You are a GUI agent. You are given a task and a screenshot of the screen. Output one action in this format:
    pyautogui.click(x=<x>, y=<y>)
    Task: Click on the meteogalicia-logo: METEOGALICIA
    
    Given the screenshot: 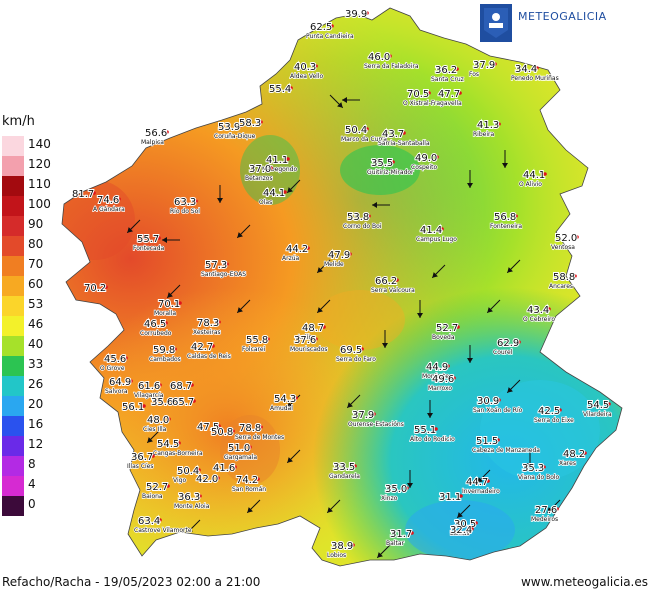 What is the action you would take?
    pyautogui.click(x=548, y=23)
    